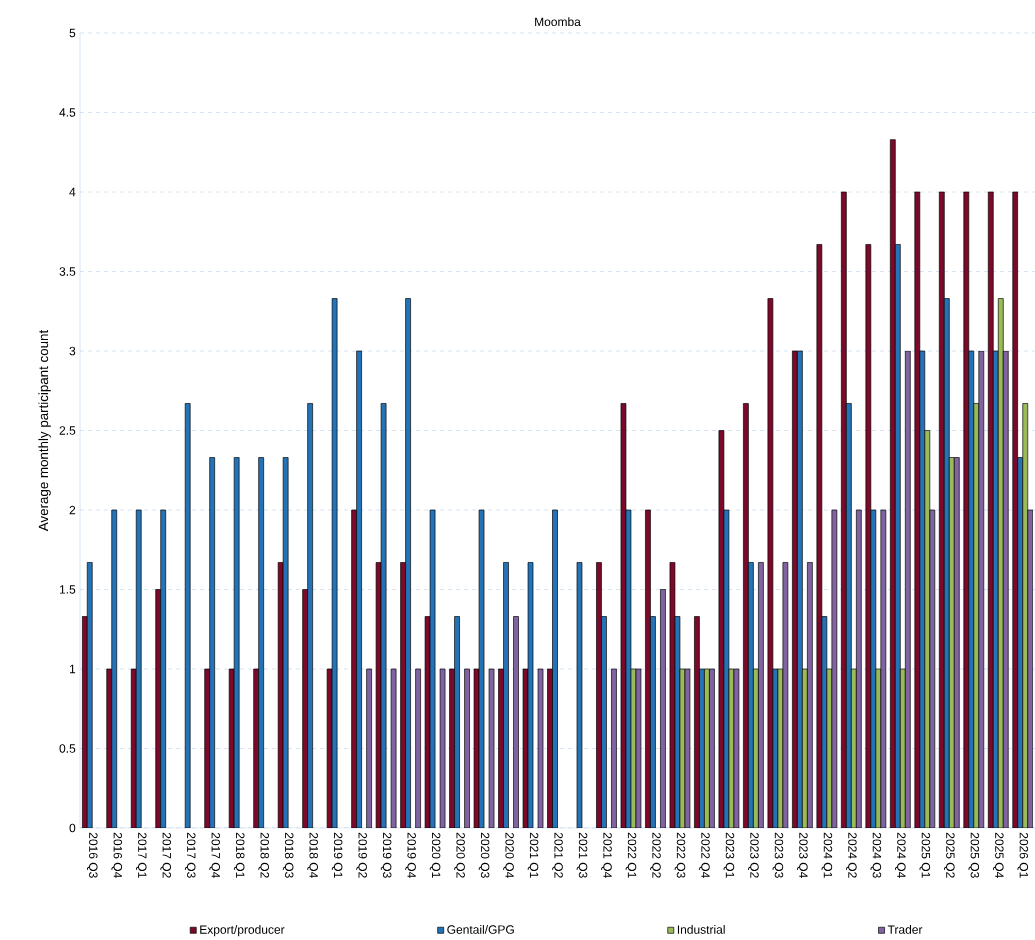  What do you see at coordinates (533, 855) in the screenshot?
I see `x-tick-label: 2021 Q1` at bounding box center [533, 855].